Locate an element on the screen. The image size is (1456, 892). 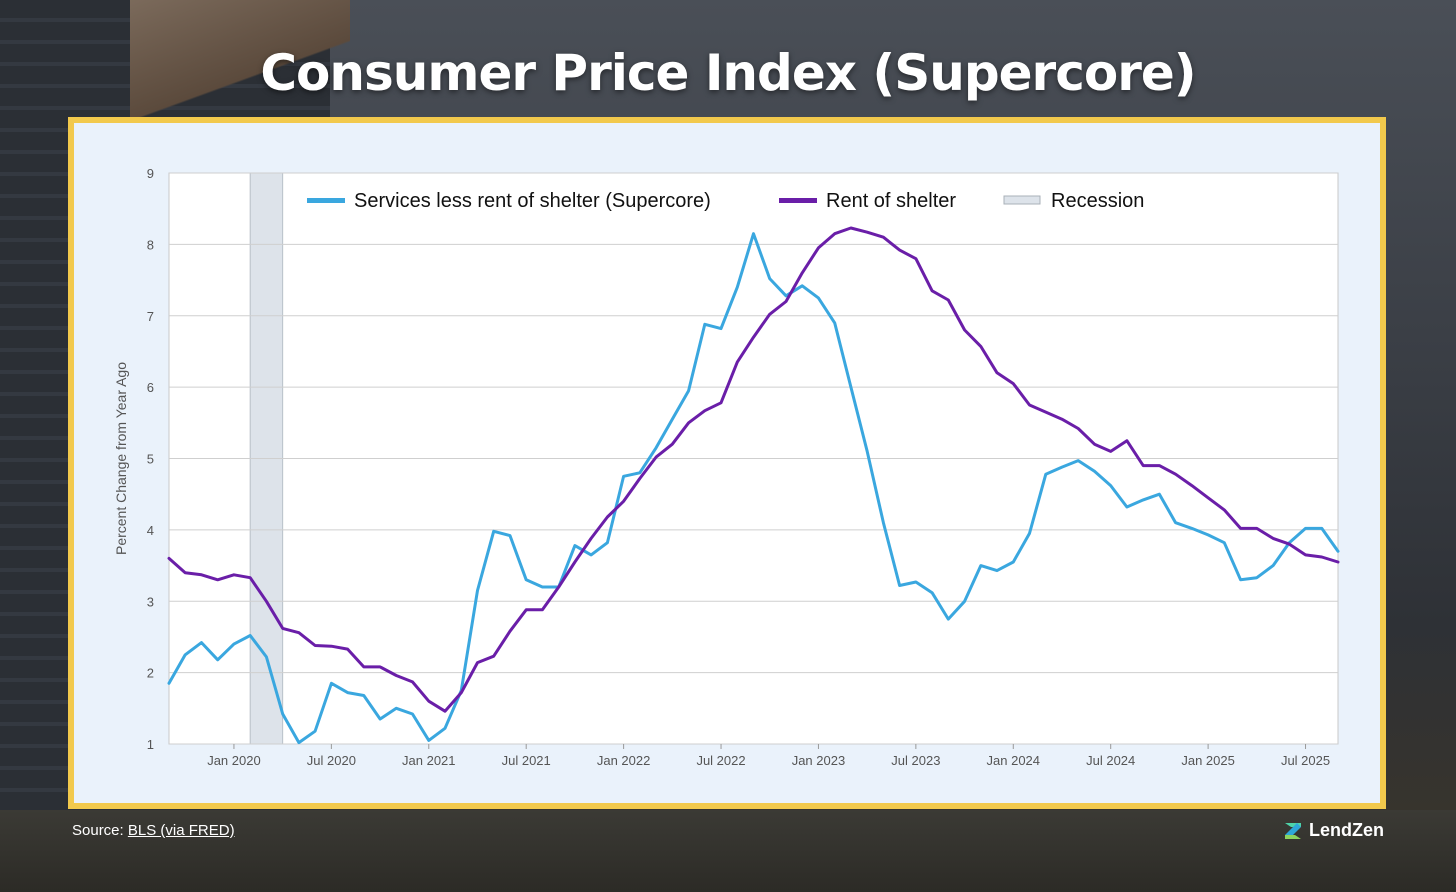
y-tick-label: 8 is located at coordinates (150, 244).